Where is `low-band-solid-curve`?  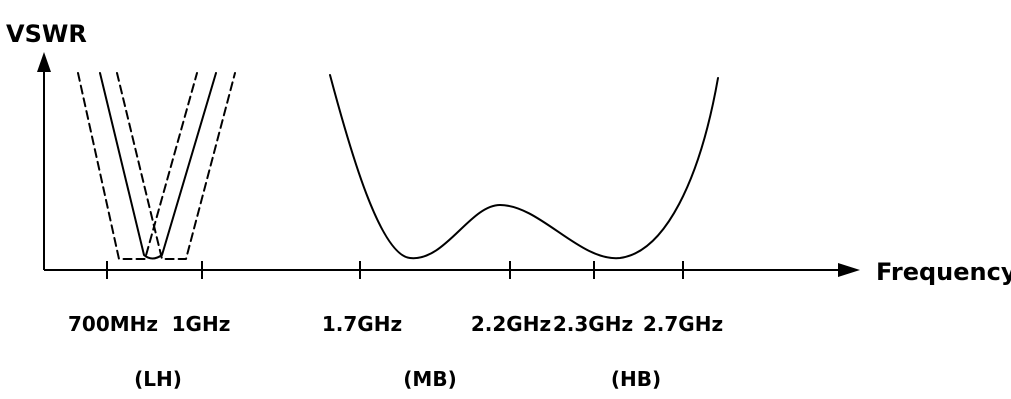 low-band-solid-curve is located at coordinates (158, 166).